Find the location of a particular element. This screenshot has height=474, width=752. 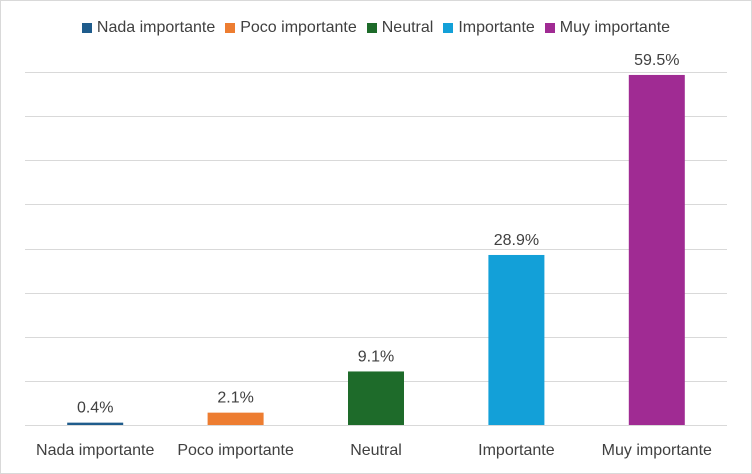

legend-label: Muy importante is located at coordinates (615, 27).